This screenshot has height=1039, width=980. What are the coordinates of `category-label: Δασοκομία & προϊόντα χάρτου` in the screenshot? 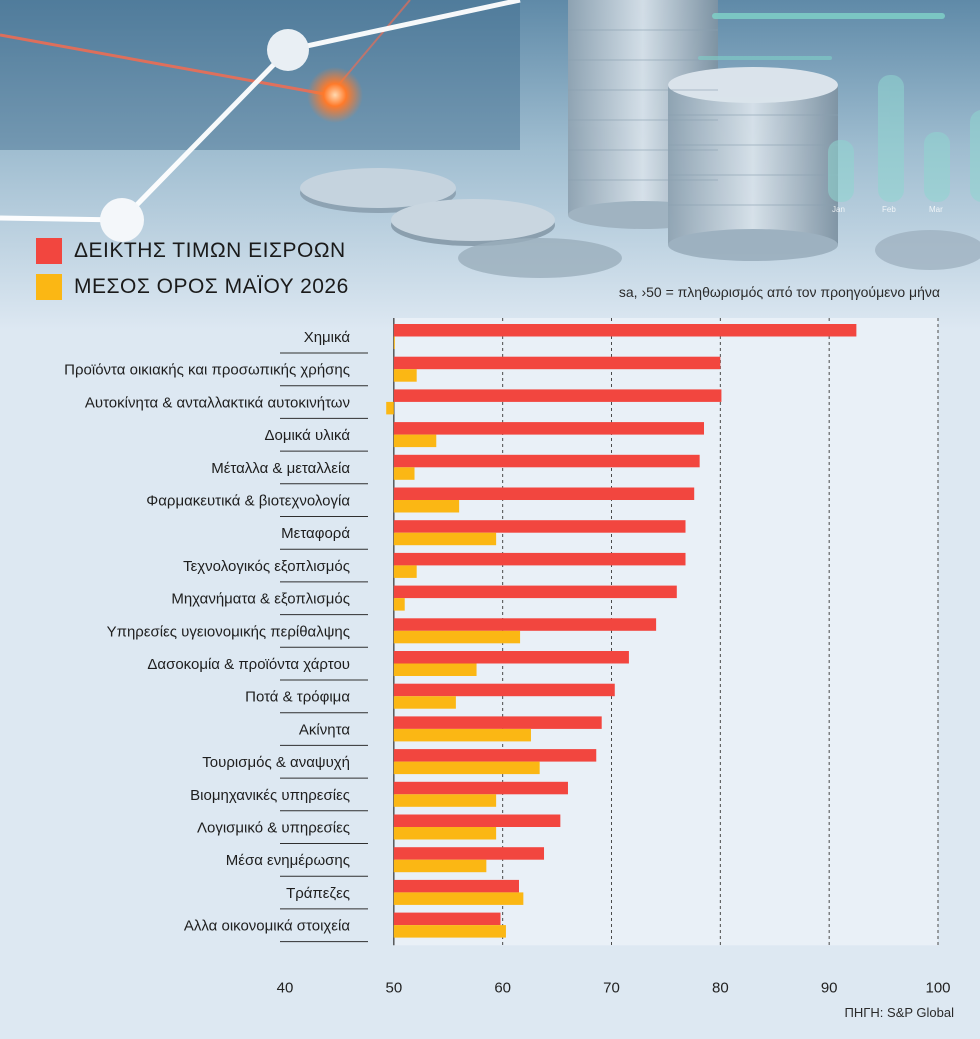 It's located at (248, 664).